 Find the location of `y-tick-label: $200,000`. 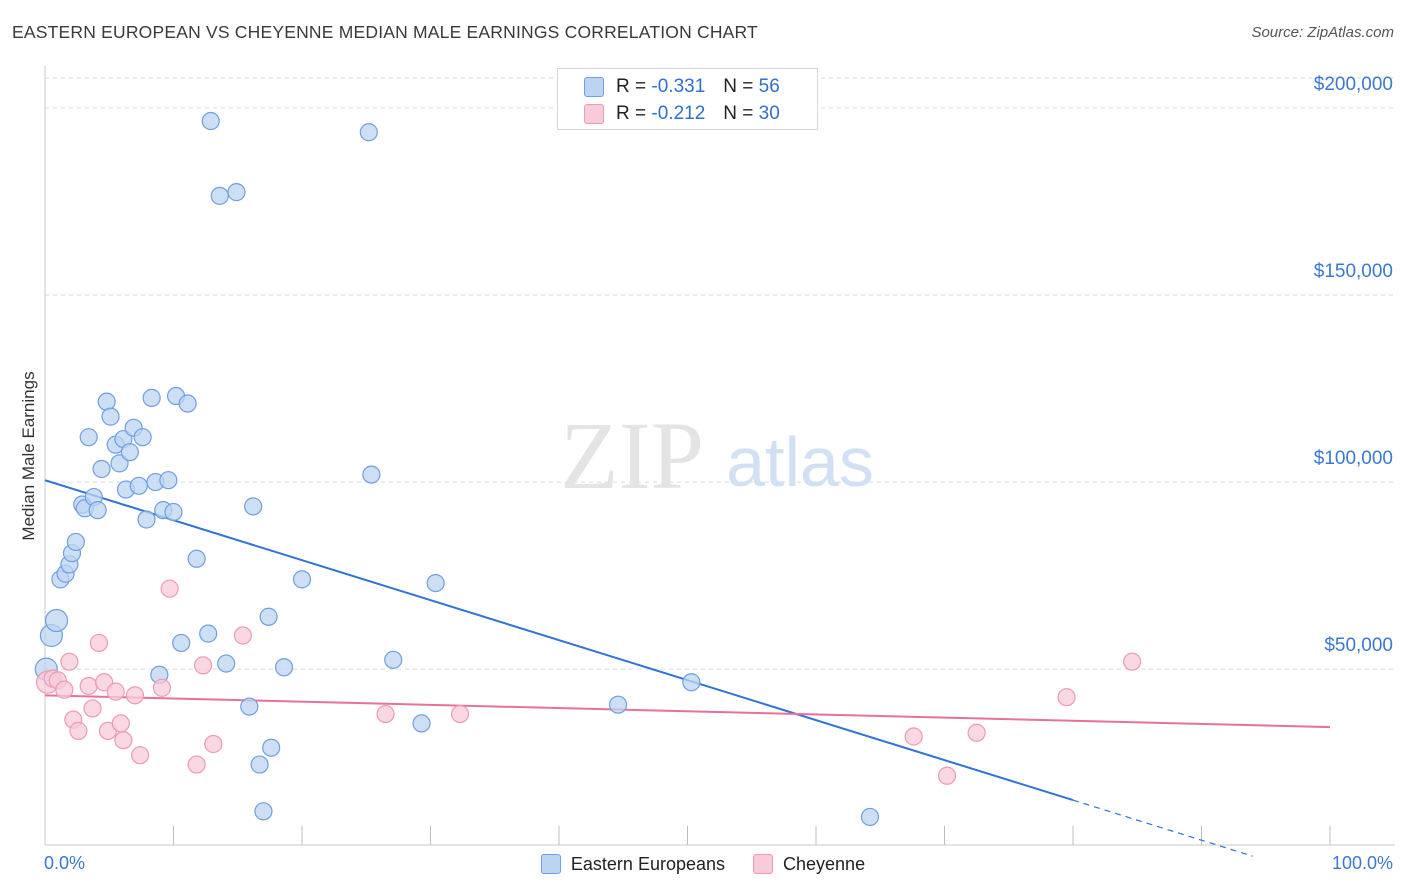

y-tick-label: $200,000 is located at coordinates (1353, 84).